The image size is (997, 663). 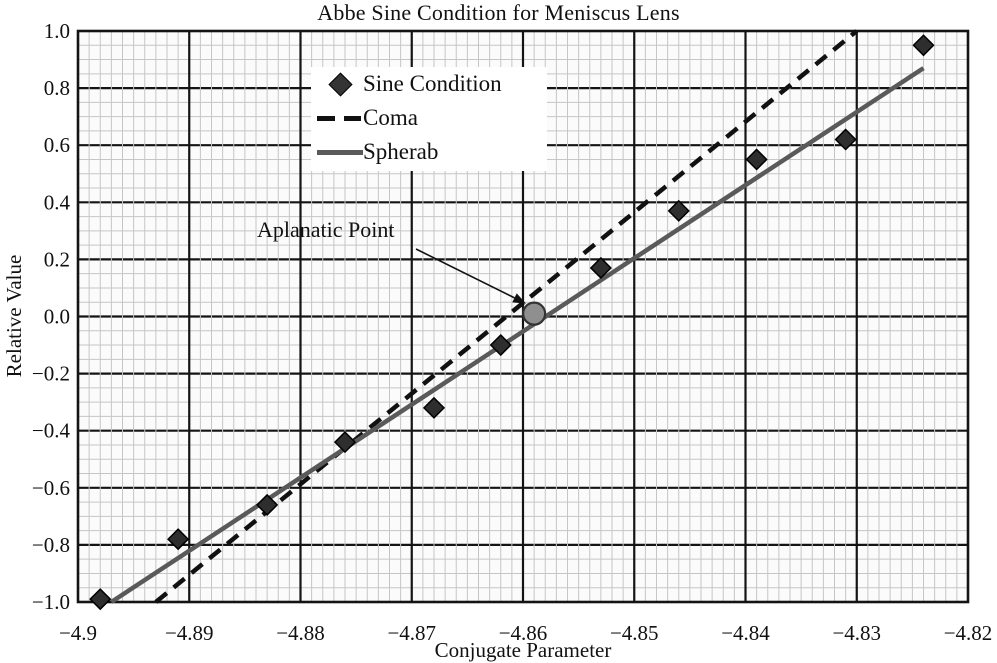 I want to click on x-tick-label: −4.89, so click(x=189, y=633).